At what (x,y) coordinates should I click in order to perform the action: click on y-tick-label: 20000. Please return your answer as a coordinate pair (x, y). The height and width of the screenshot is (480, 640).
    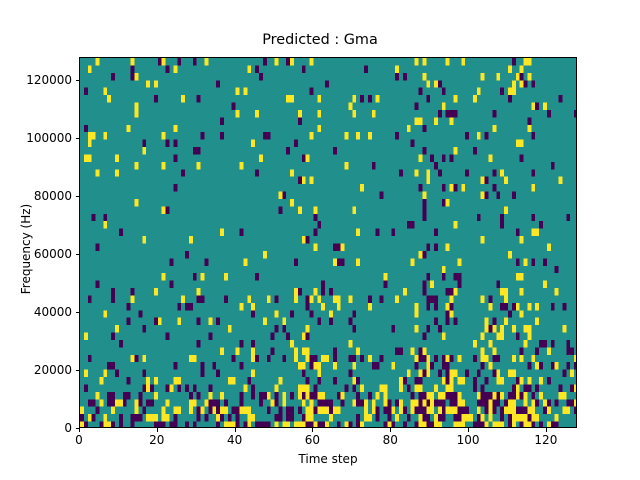
    Looking at the image, I should click on (52, 370).